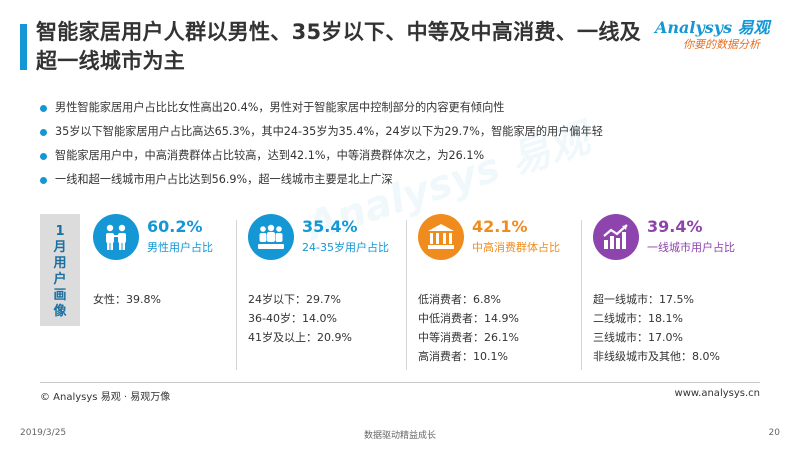 The image size is (800, 450). What do you see at coordinates (175, 226) in the screenshot?
I see `metric-percent: 60.2%` at bounding box center [175, 226].